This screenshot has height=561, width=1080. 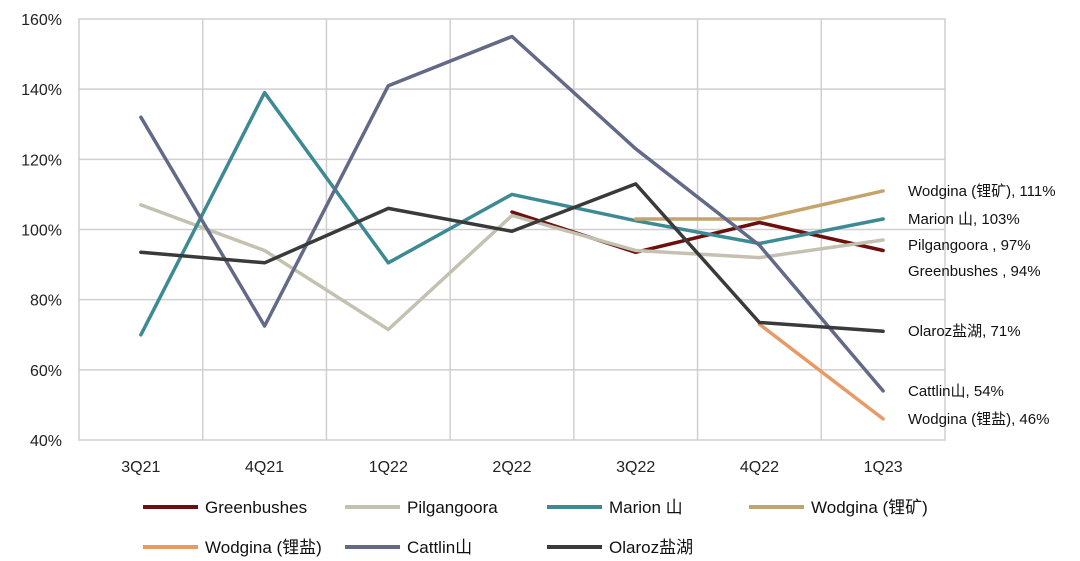 I want to click on x-tick-label: 4Q21, so click(x=264, y=467).